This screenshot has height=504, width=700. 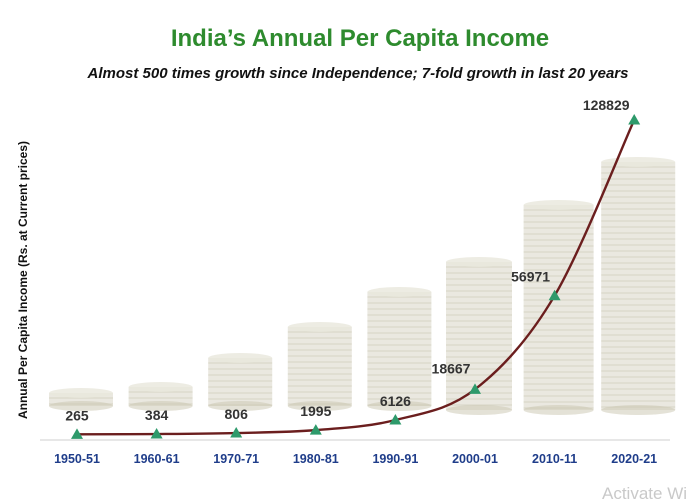 I want to click on x-tick-label: 1970-71, so click(x=236, y=459).